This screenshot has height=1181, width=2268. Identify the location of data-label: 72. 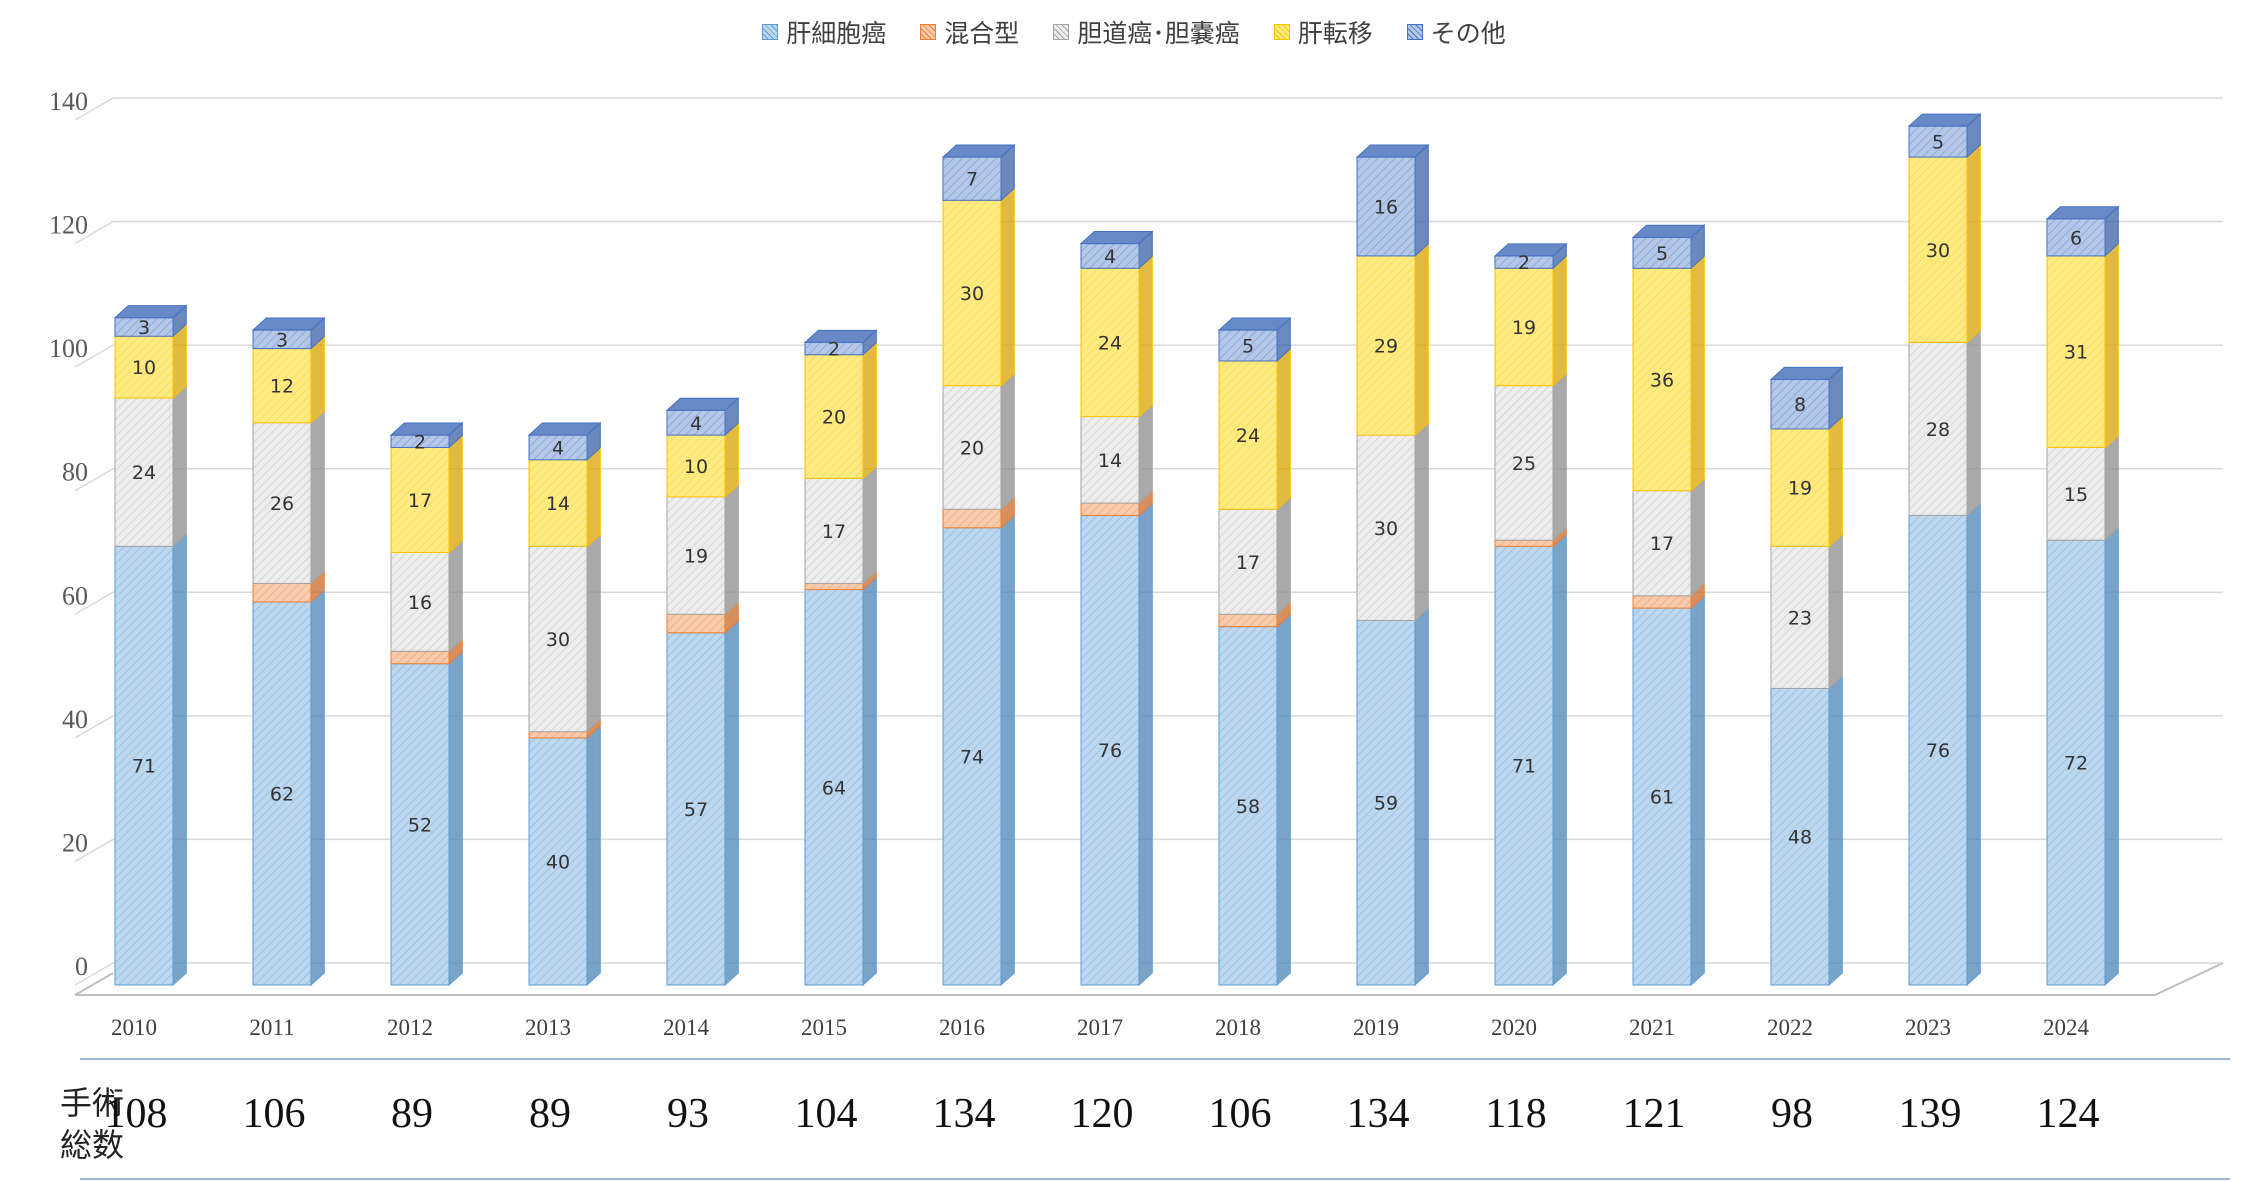
(2076, 764).